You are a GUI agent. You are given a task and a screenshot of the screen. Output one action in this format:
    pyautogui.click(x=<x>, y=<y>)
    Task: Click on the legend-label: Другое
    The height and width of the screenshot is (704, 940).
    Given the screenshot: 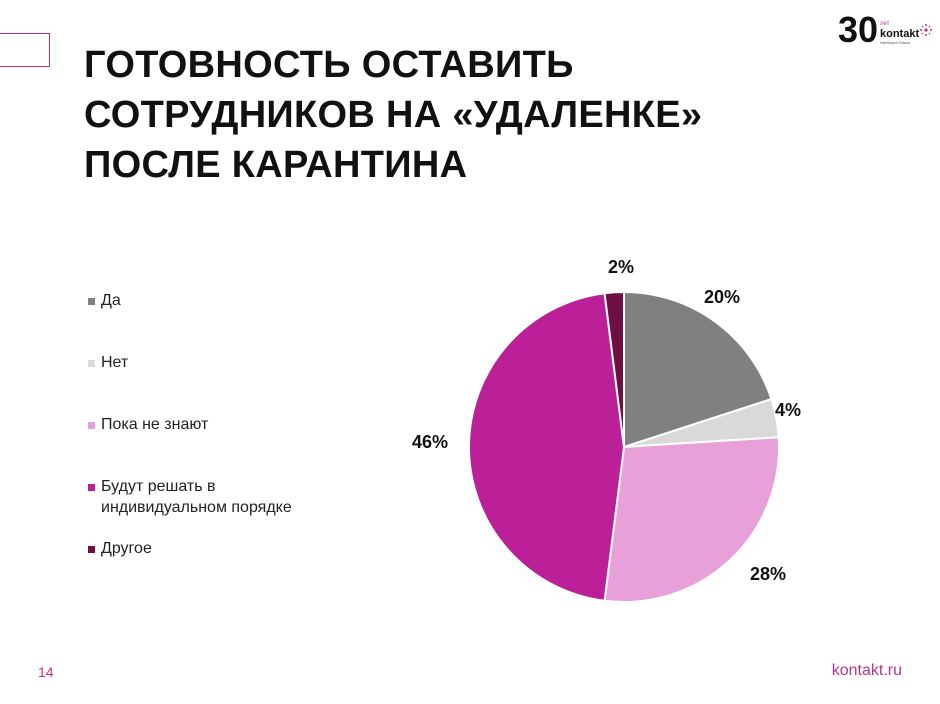 What is the action you would take?
    pyautogui.click(x=126, y=548)
    